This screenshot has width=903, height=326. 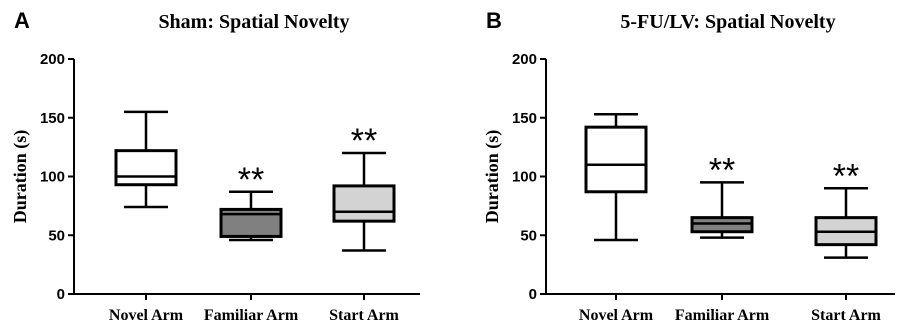 What do you see at coordinates (22, 20) in the screenshot?
I see `panel-label: A` at bounding box center [22, 20].